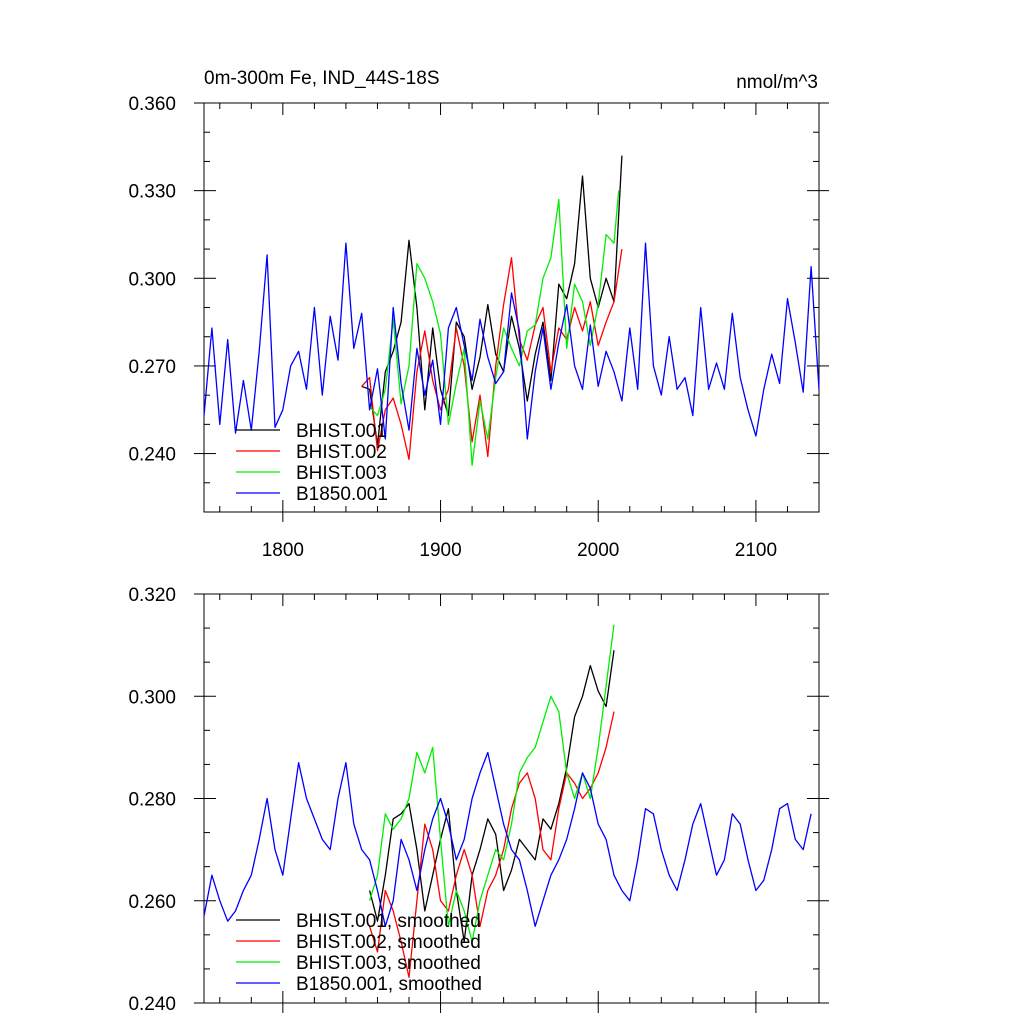 The width and height of the screenshot is (1024, 1024). Describe the element at coordinates (777, 82) in the screenshot. I see `top-chart-units: nmol/m^3` at that location.